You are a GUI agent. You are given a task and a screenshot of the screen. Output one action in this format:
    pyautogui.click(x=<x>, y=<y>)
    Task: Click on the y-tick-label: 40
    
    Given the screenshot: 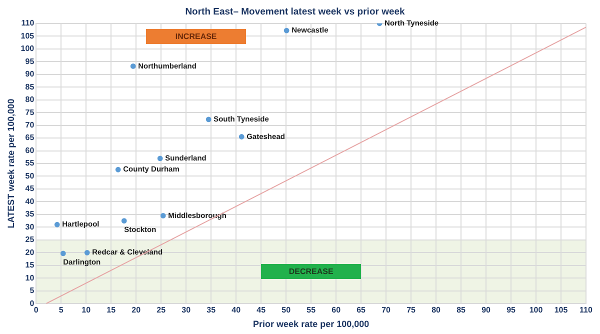 What is the action you would take?
    pyautogui.click(x=30, y=201)
    